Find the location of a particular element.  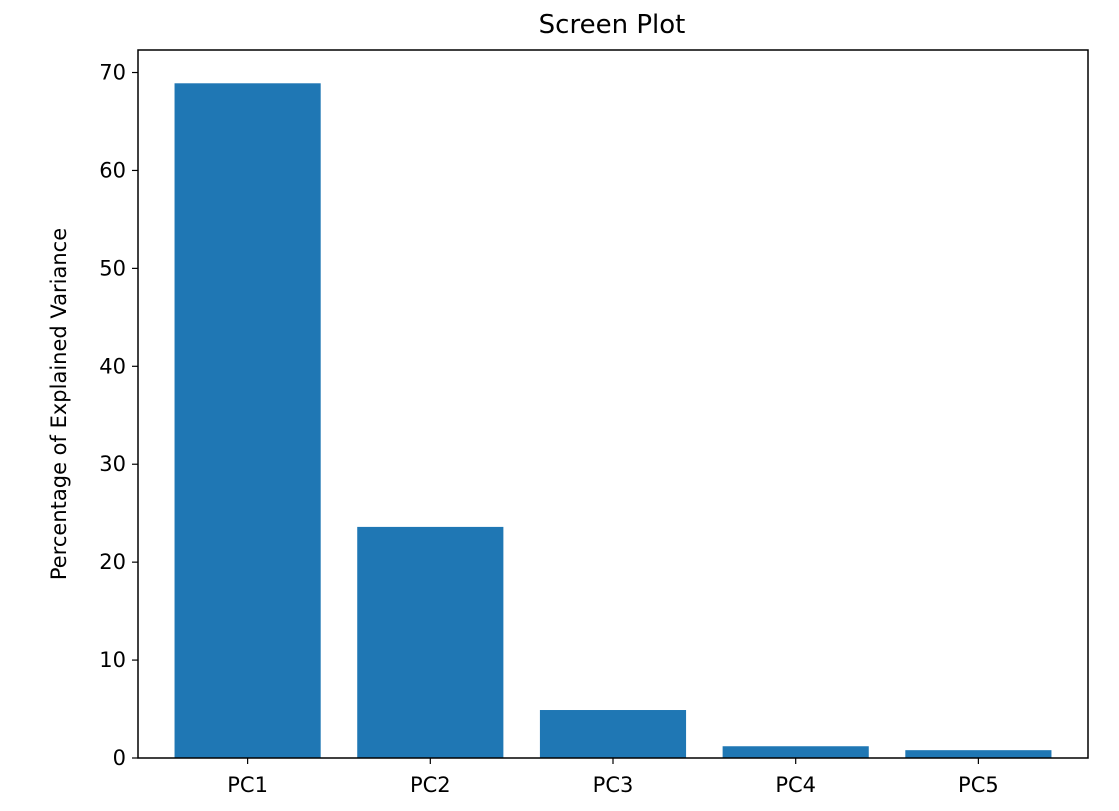

bar-pc4 is located at coordinates (795, 752).